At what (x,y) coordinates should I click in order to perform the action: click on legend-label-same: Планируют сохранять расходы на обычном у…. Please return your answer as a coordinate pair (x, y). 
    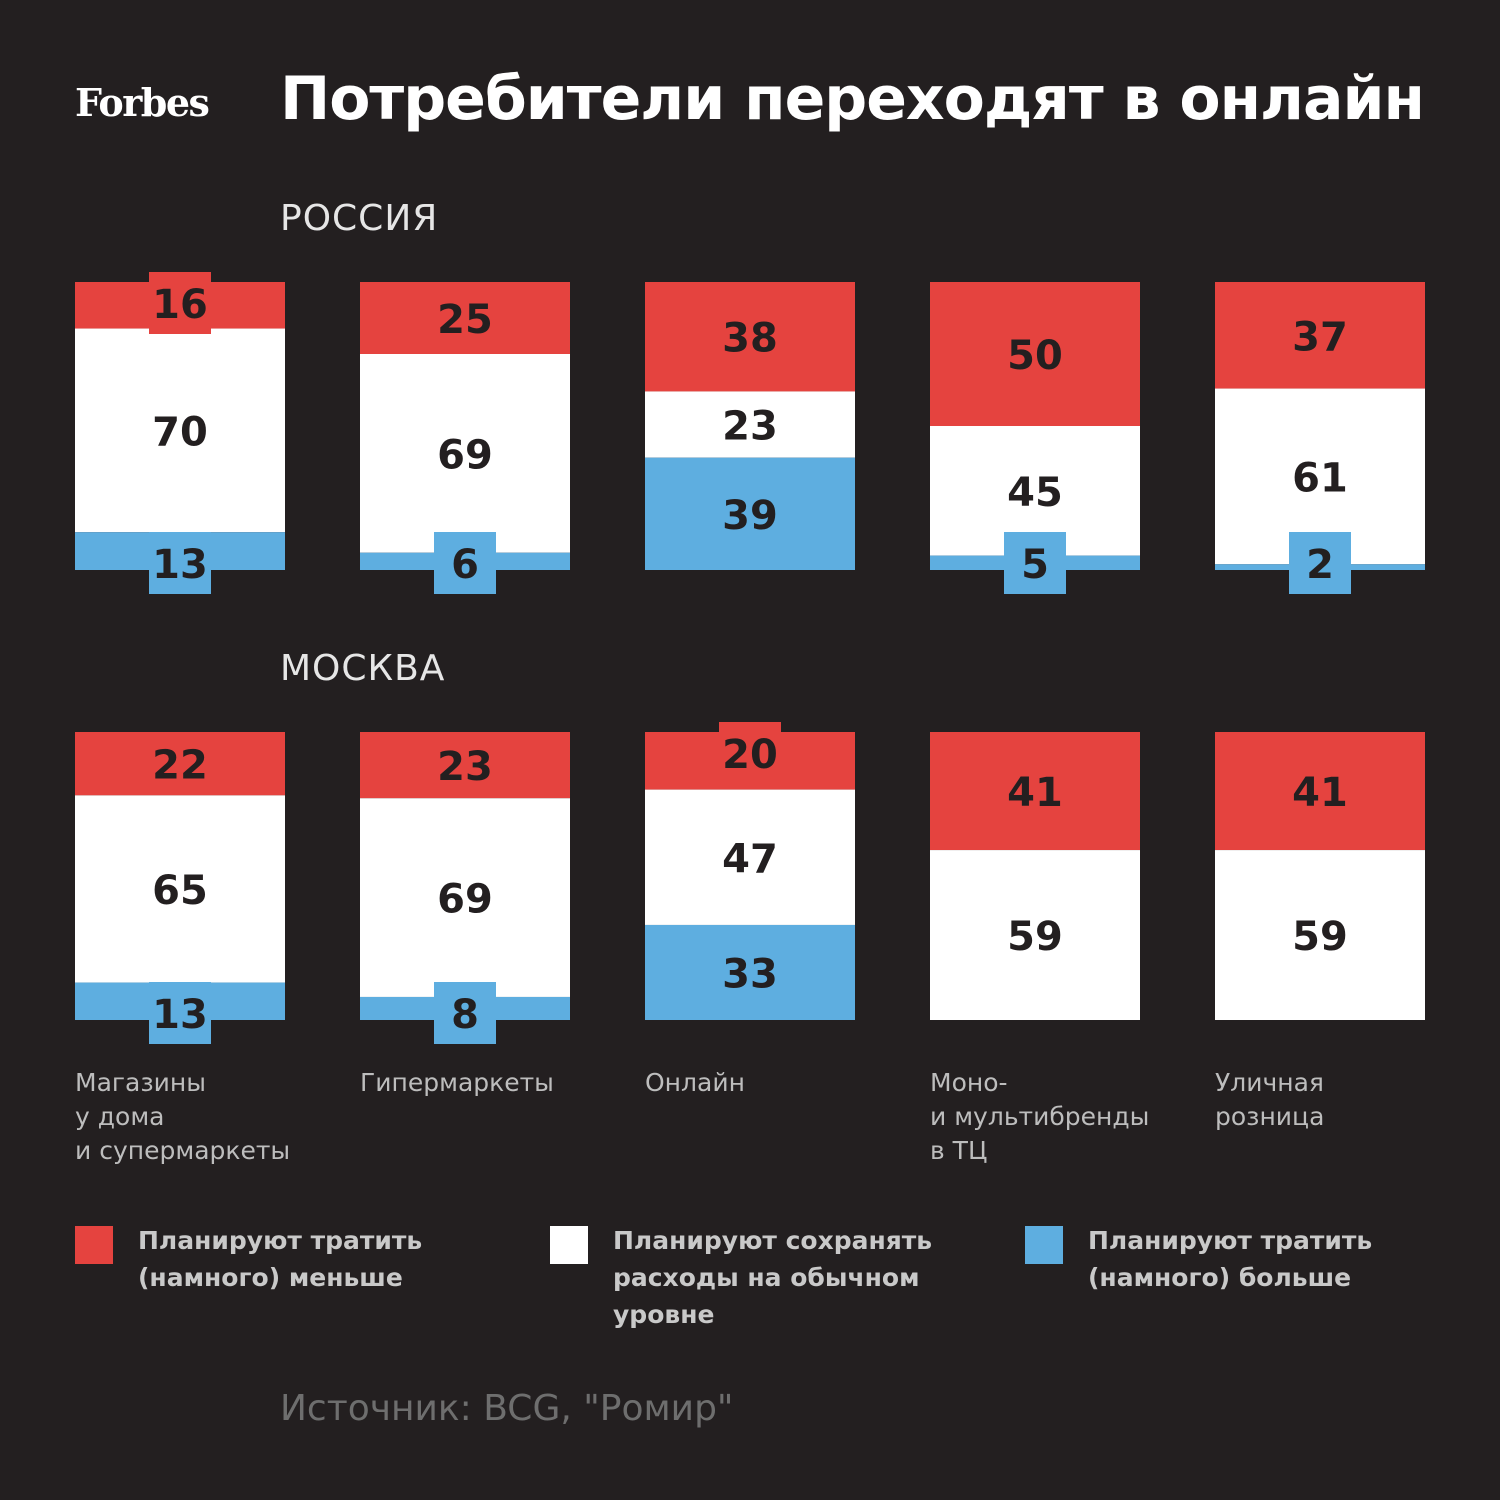
    Looking at the image, I should click on (773, 1277).